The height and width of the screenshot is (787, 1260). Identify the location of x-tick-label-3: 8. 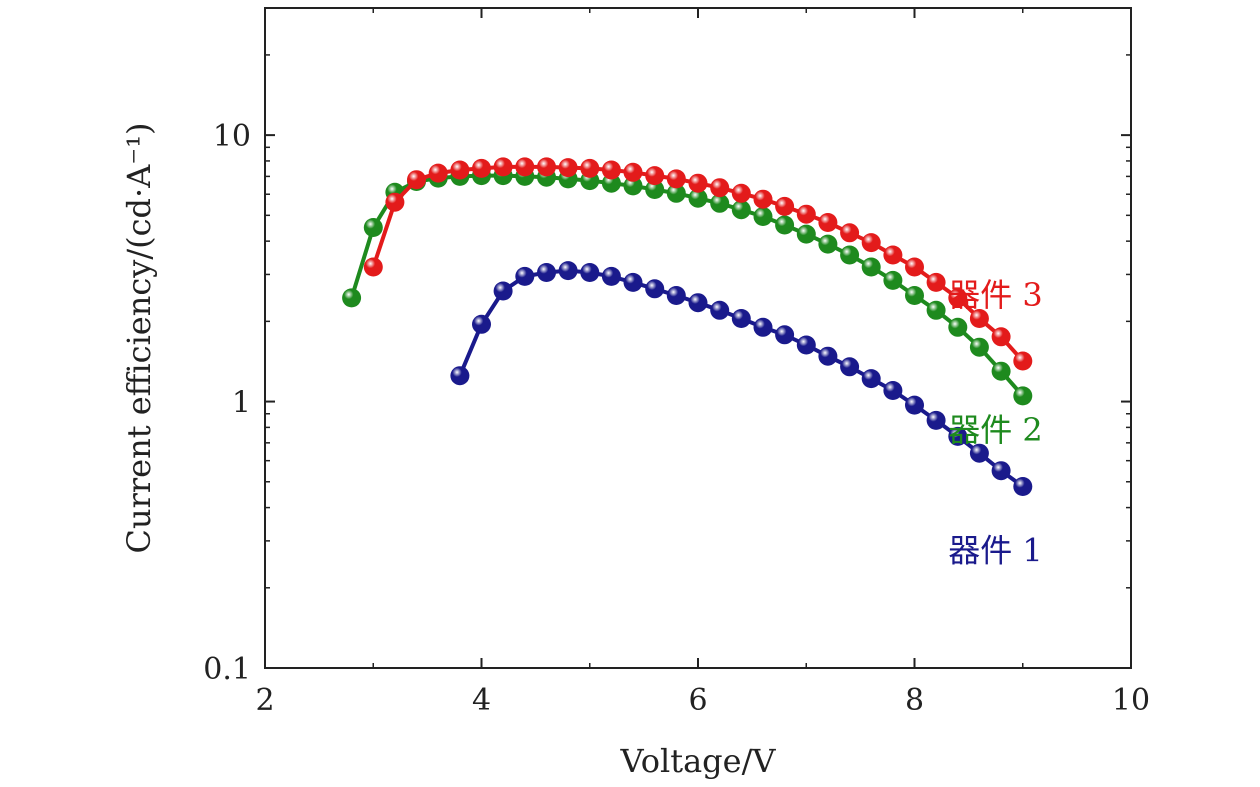
(914, 700).